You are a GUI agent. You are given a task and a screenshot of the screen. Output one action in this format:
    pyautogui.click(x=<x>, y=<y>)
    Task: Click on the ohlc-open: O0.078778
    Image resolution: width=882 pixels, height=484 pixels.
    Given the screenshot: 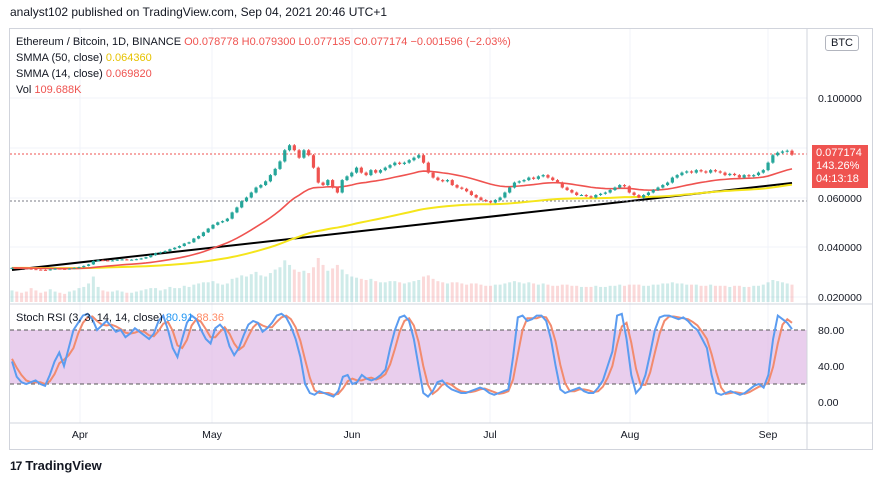 What is the action you would take?
    pyautogui.click(x=211, y=42)
    